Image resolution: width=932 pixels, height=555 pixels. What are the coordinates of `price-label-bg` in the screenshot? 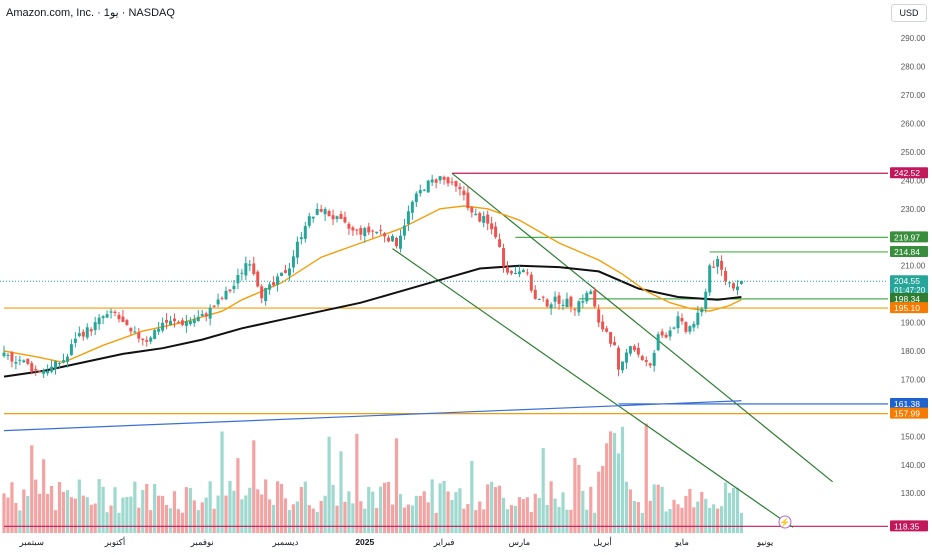 It's located at (909, 413).